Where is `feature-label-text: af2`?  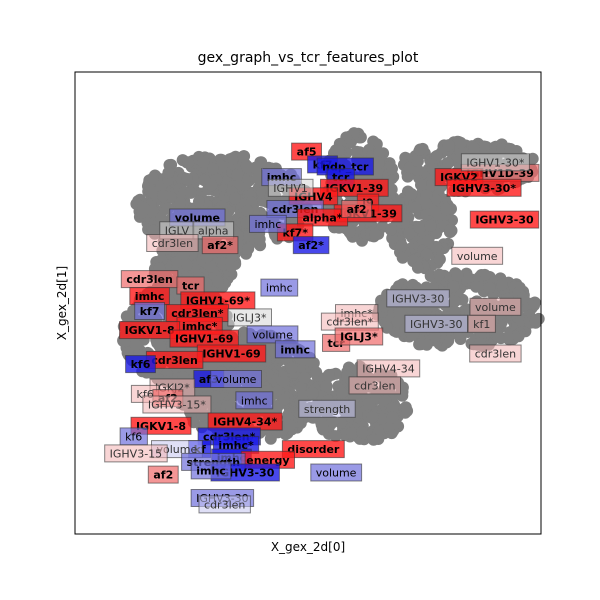 feature-label-text: af2 is located at coordinates (357, 209).